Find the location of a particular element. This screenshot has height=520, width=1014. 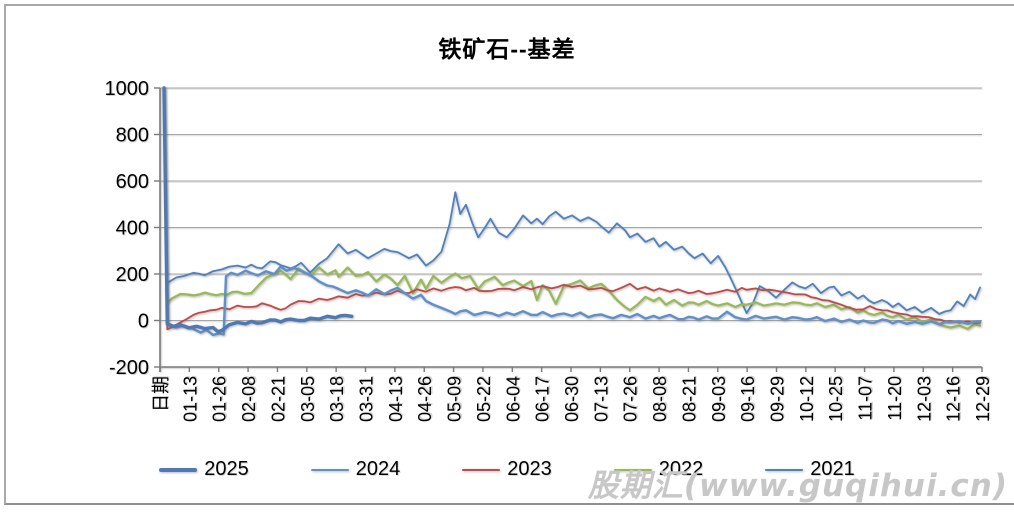

x-axis-label: 05-22 is located at coordinates (484, 399).